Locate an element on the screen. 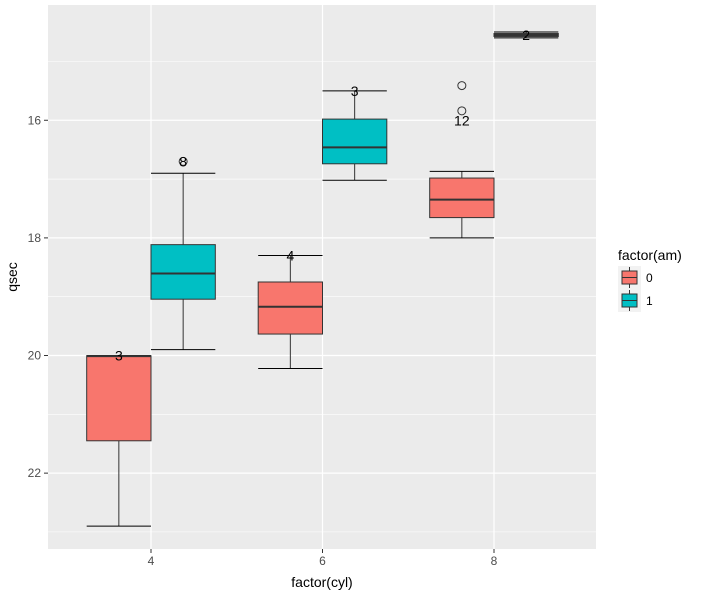 The image size is (702, 602). count-label: 12 is located at coordinates (462, 120).